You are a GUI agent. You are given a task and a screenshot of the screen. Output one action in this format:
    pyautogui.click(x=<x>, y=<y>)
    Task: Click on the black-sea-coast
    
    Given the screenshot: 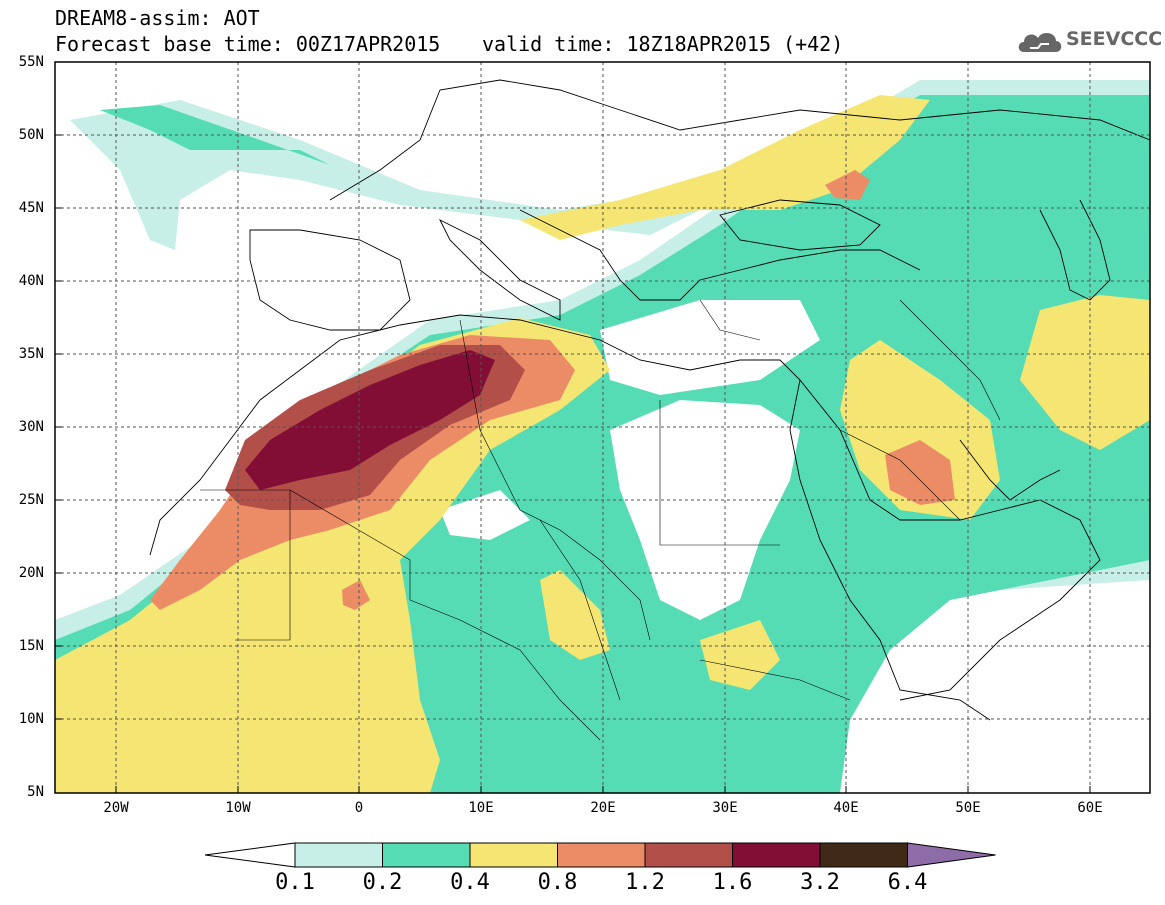 What is the action you would take?
    pyautogui.click(x=800, y=225)
    